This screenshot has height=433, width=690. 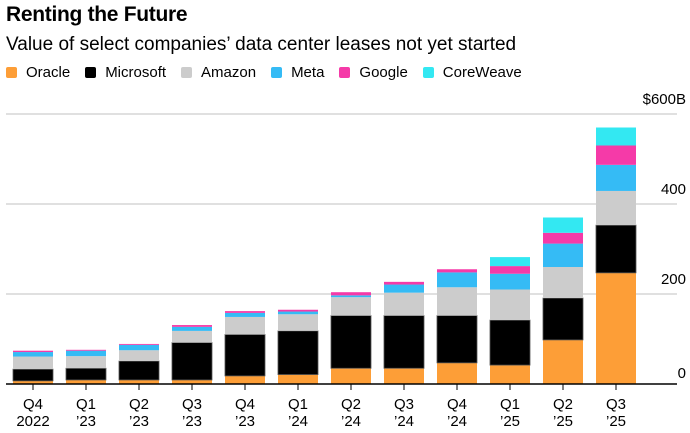 What do you see at coordinates (682, 373) in the screenshot?
I see `y-tick-label: 0` at bounding box center [682, 373].